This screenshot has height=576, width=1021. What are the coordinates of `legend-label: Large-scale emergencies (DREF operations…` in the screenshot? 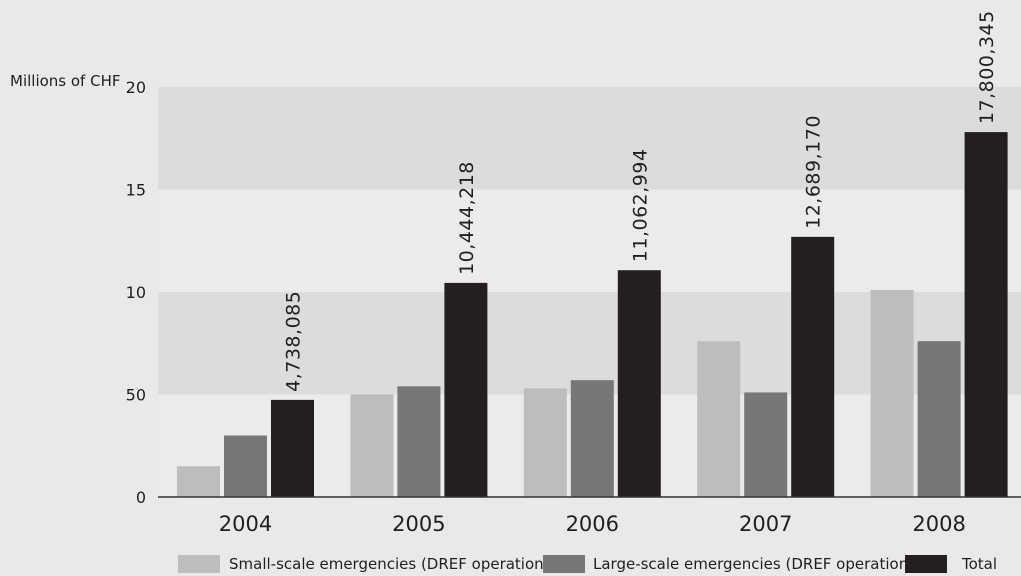 It's located at (757, 564).